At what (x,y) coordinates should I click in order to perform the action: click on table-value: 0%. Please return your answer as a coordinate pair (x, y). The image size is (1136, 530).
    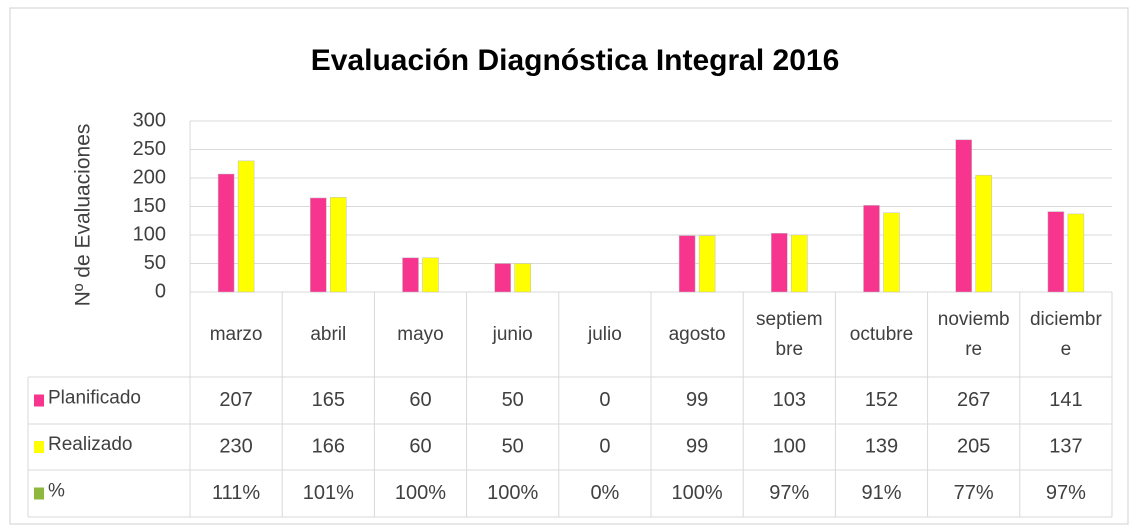
    Looking at the image, I should click on (604, 493).